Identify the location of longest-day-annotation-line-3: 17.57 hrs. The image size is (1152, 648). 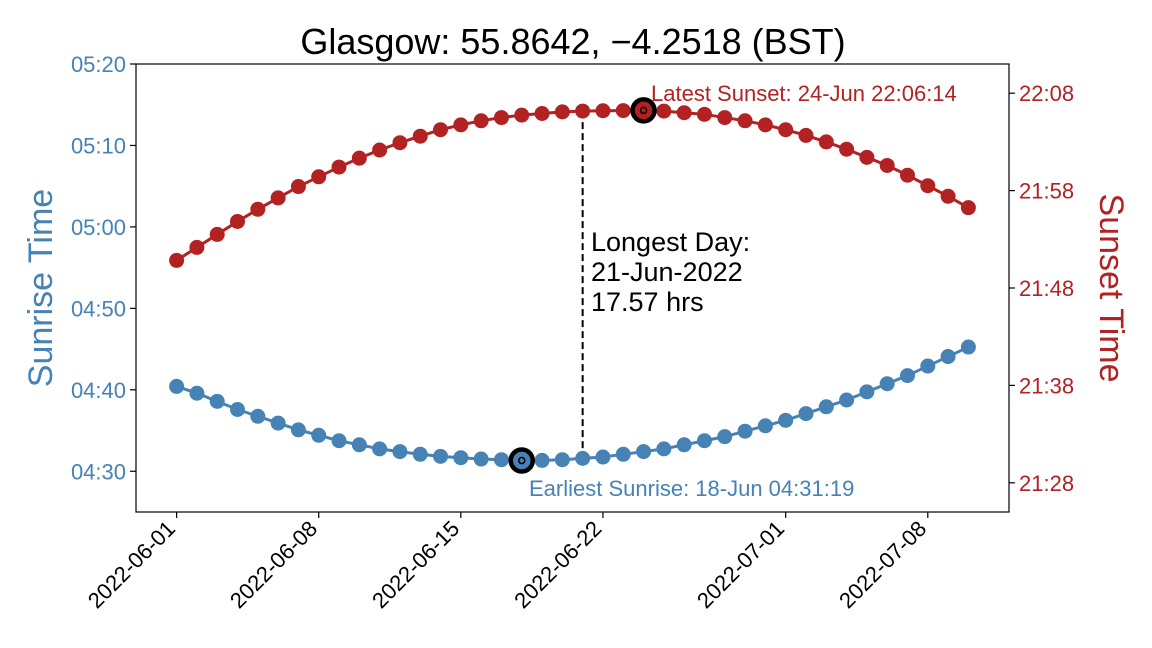
(647, 302).